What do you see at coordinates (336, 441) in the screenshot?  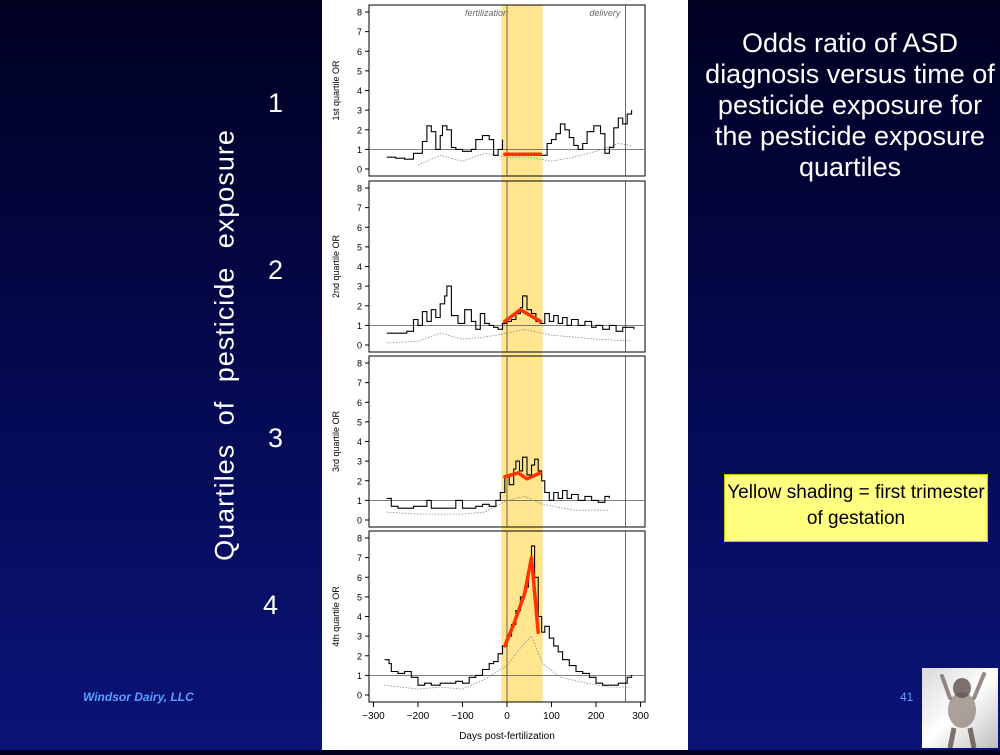 I see `y-axis-label: 3rd quartile OR` at bounding box center [336, 441].